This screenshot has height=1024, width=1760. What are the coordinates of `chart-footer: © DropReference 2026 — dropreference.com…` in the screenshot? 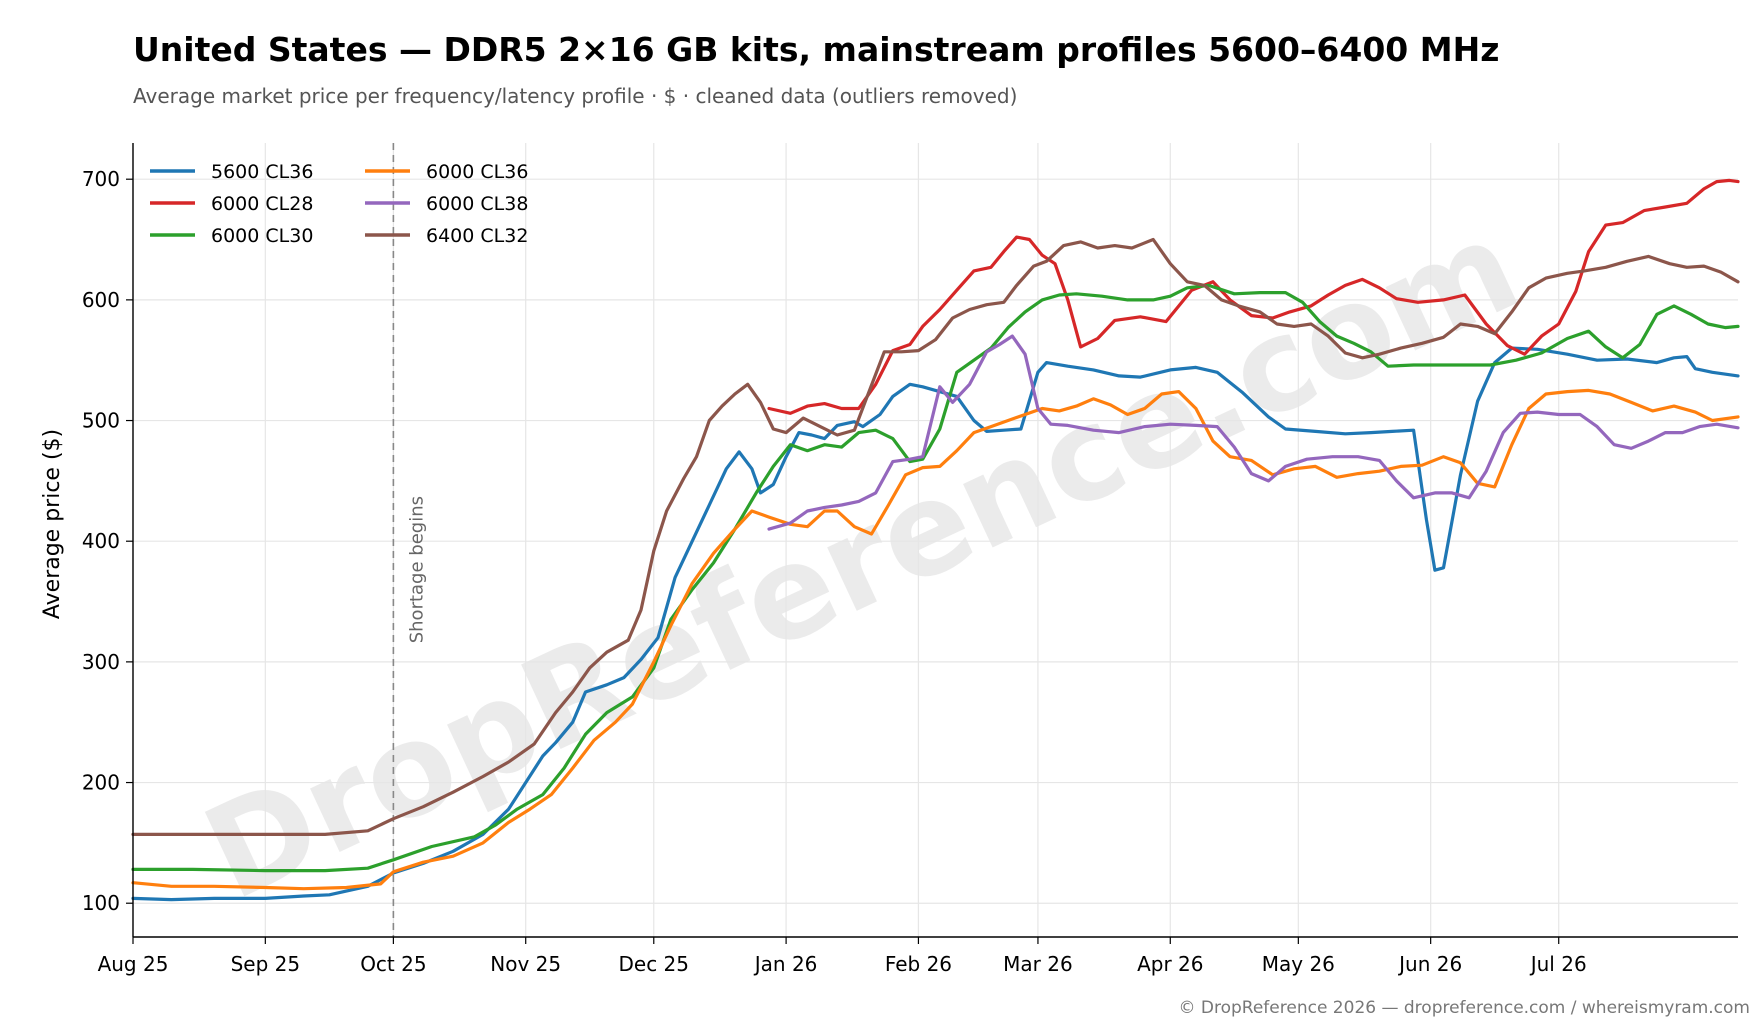 It's located at (1464, 1008).